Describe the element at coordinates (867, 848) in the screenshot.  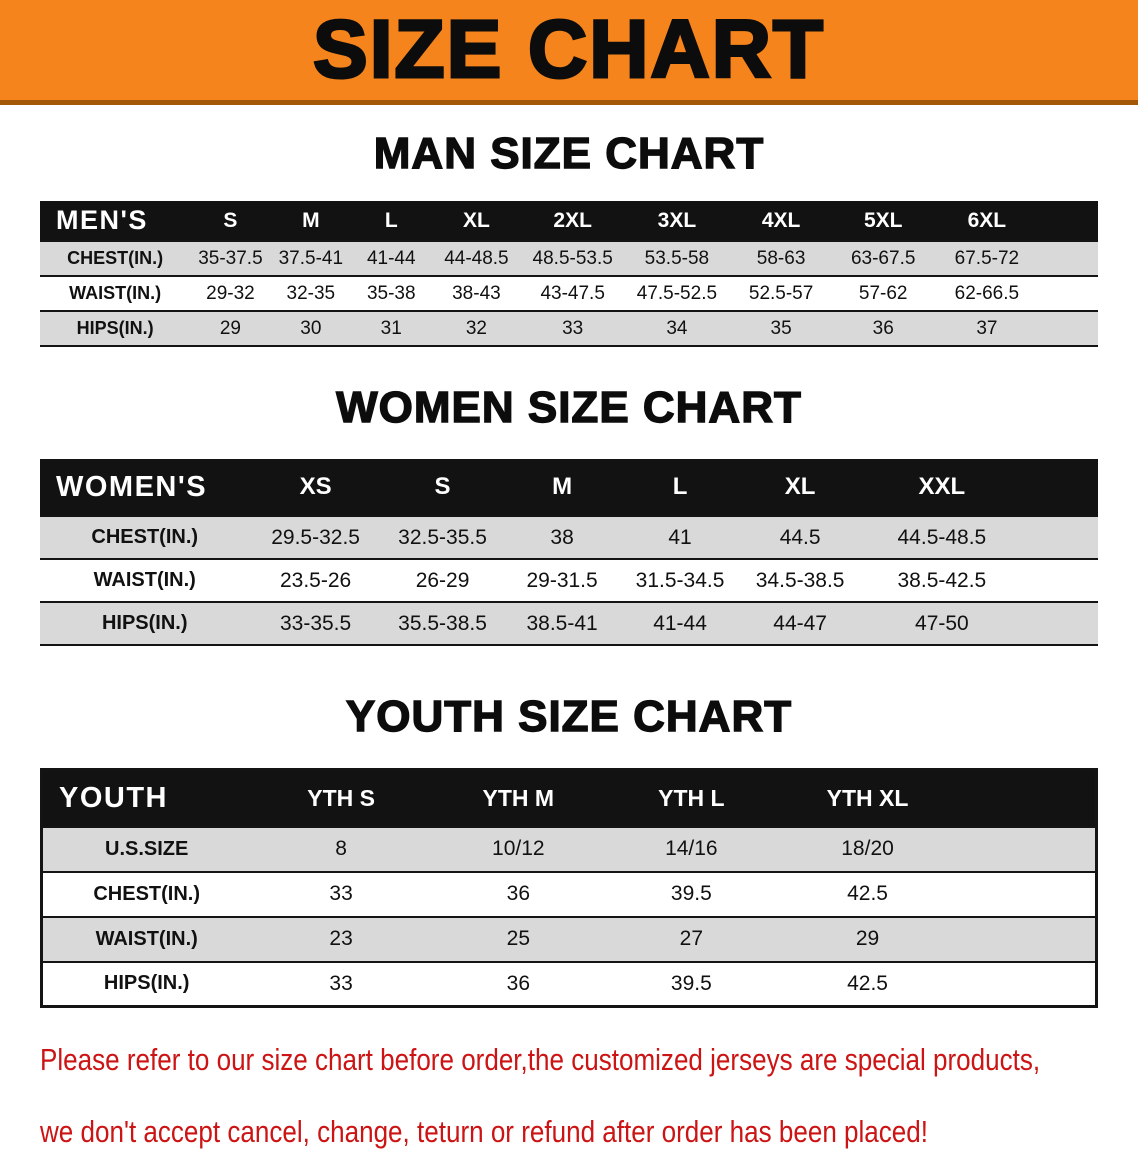
I see `size-value: 18/20` at that location.